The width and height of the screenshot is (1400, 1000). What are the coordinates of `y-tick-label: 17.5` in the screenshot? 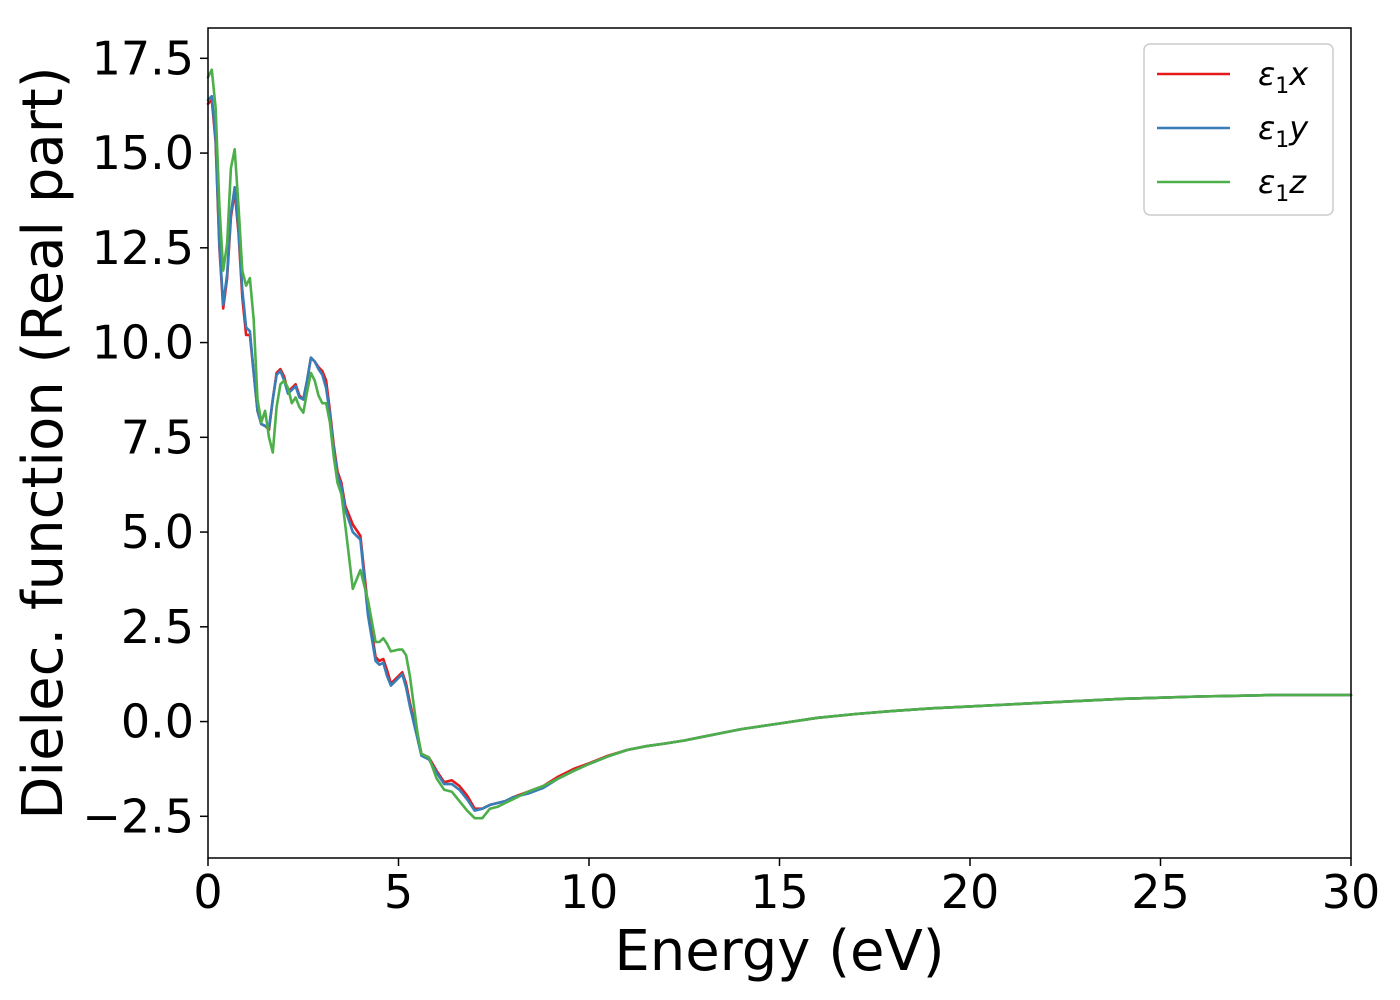 It's located at (143, 58).